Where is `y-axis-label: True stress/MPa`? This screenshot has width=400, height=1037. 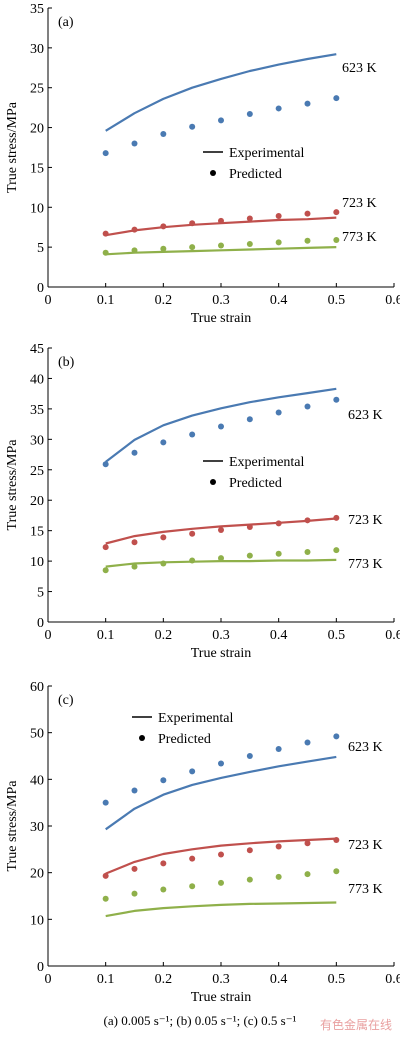
y-axis-label: True stress/MPa is located at coordinates (12, 485).